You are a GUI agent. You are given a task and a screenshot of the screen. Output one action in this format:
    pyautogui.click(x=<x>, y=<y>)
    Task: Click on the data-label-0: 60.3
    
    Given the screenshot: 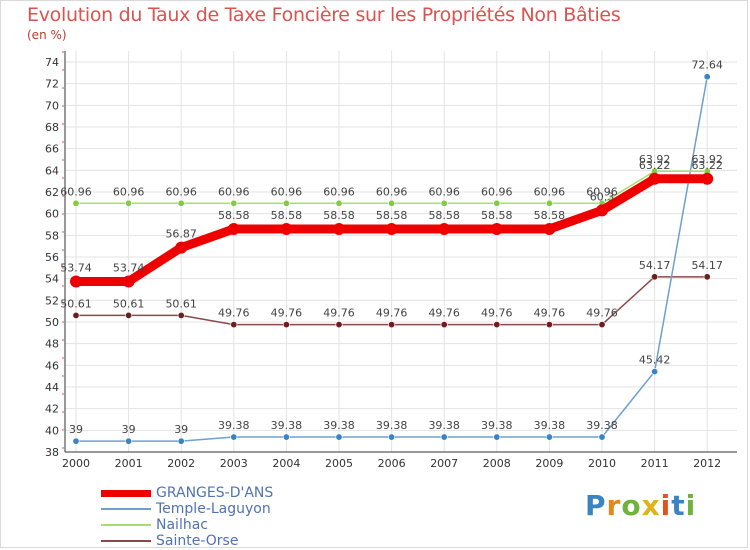 What is the action you would take?
    pyautogui.click(x=602, y=196)
    